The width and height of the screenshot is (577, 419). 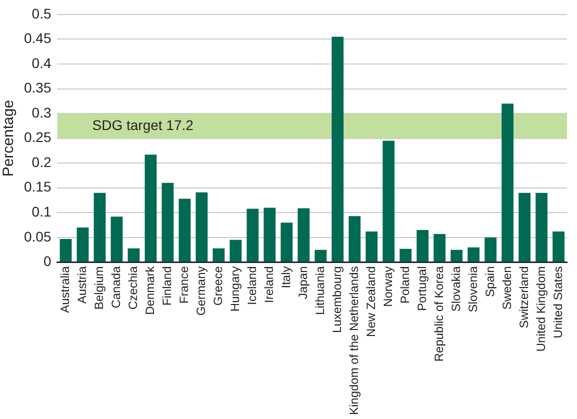 What do you see at coordinates (65, 289) in the screenshot?
I see `x-tick-label: Australia` at bounding box center [65, 289].